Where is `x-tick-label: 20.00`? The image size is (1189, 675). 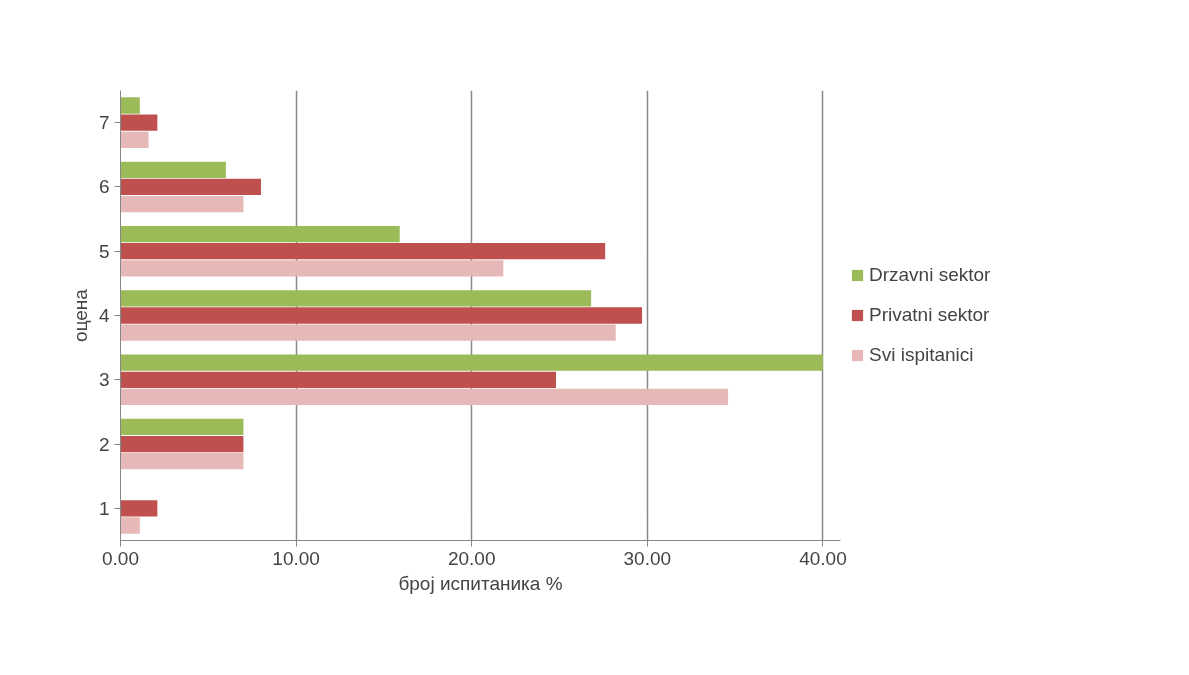
x-tick-label: 20.00 is located at coordinates (471, 558).